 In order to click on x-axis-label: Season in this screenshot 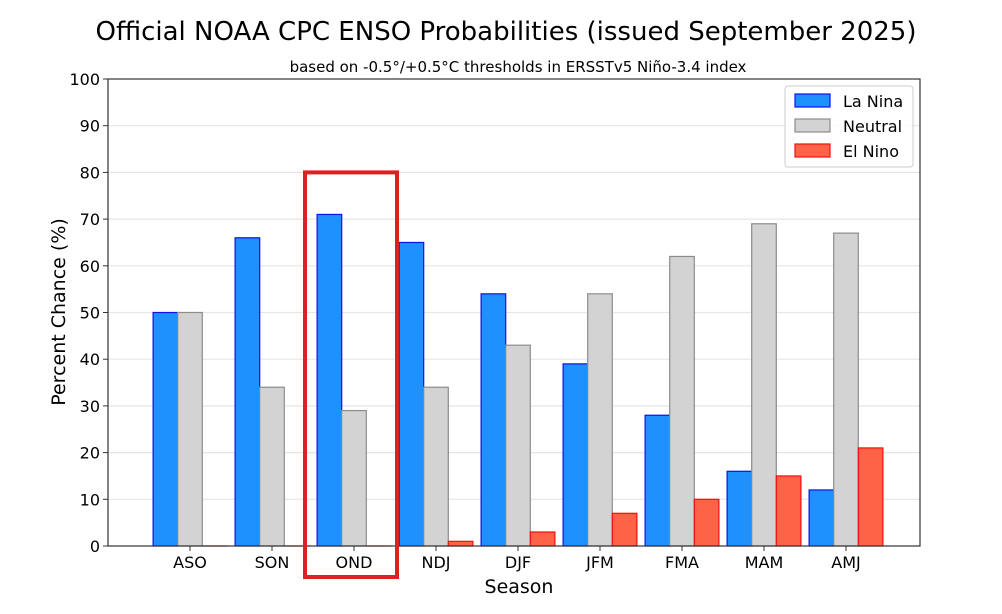, I will do `click(519, 587)`.